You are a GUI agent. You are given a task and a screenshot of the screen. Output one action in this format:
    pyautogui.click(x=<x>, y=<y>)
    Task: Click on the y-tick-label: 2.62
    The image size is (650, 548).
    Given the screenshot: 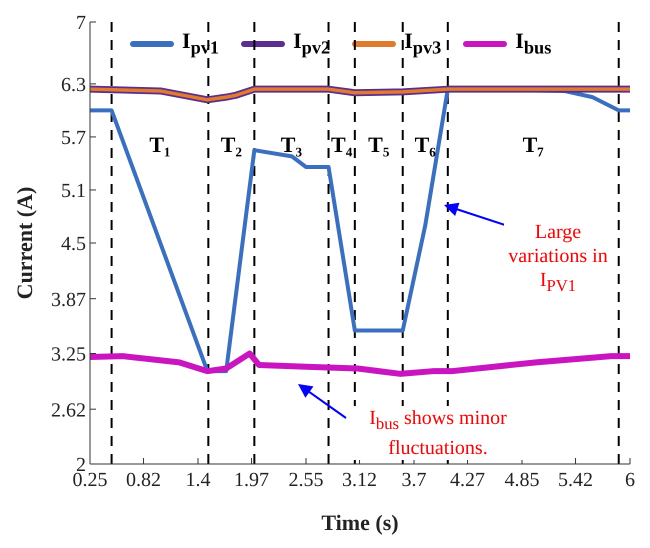 What is the action you would take?
    pyautogui.click(x=68, y=410)
    